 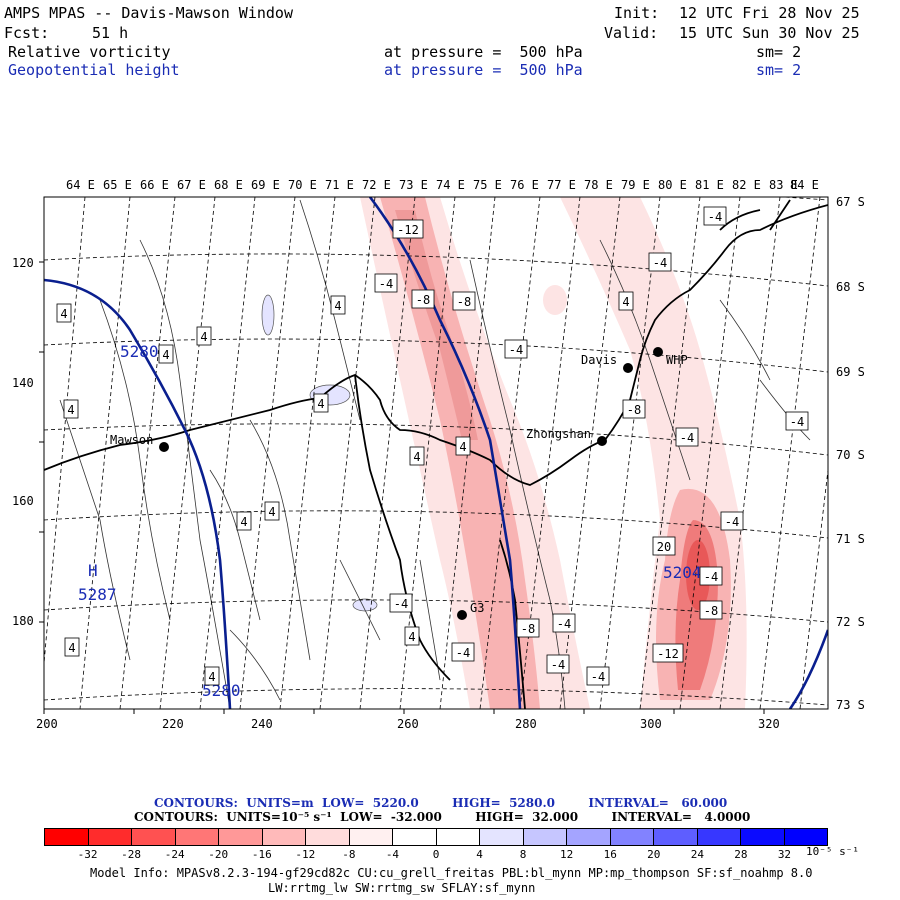 I want to click on lon-label: 83 E, so click(x=783, y=185).